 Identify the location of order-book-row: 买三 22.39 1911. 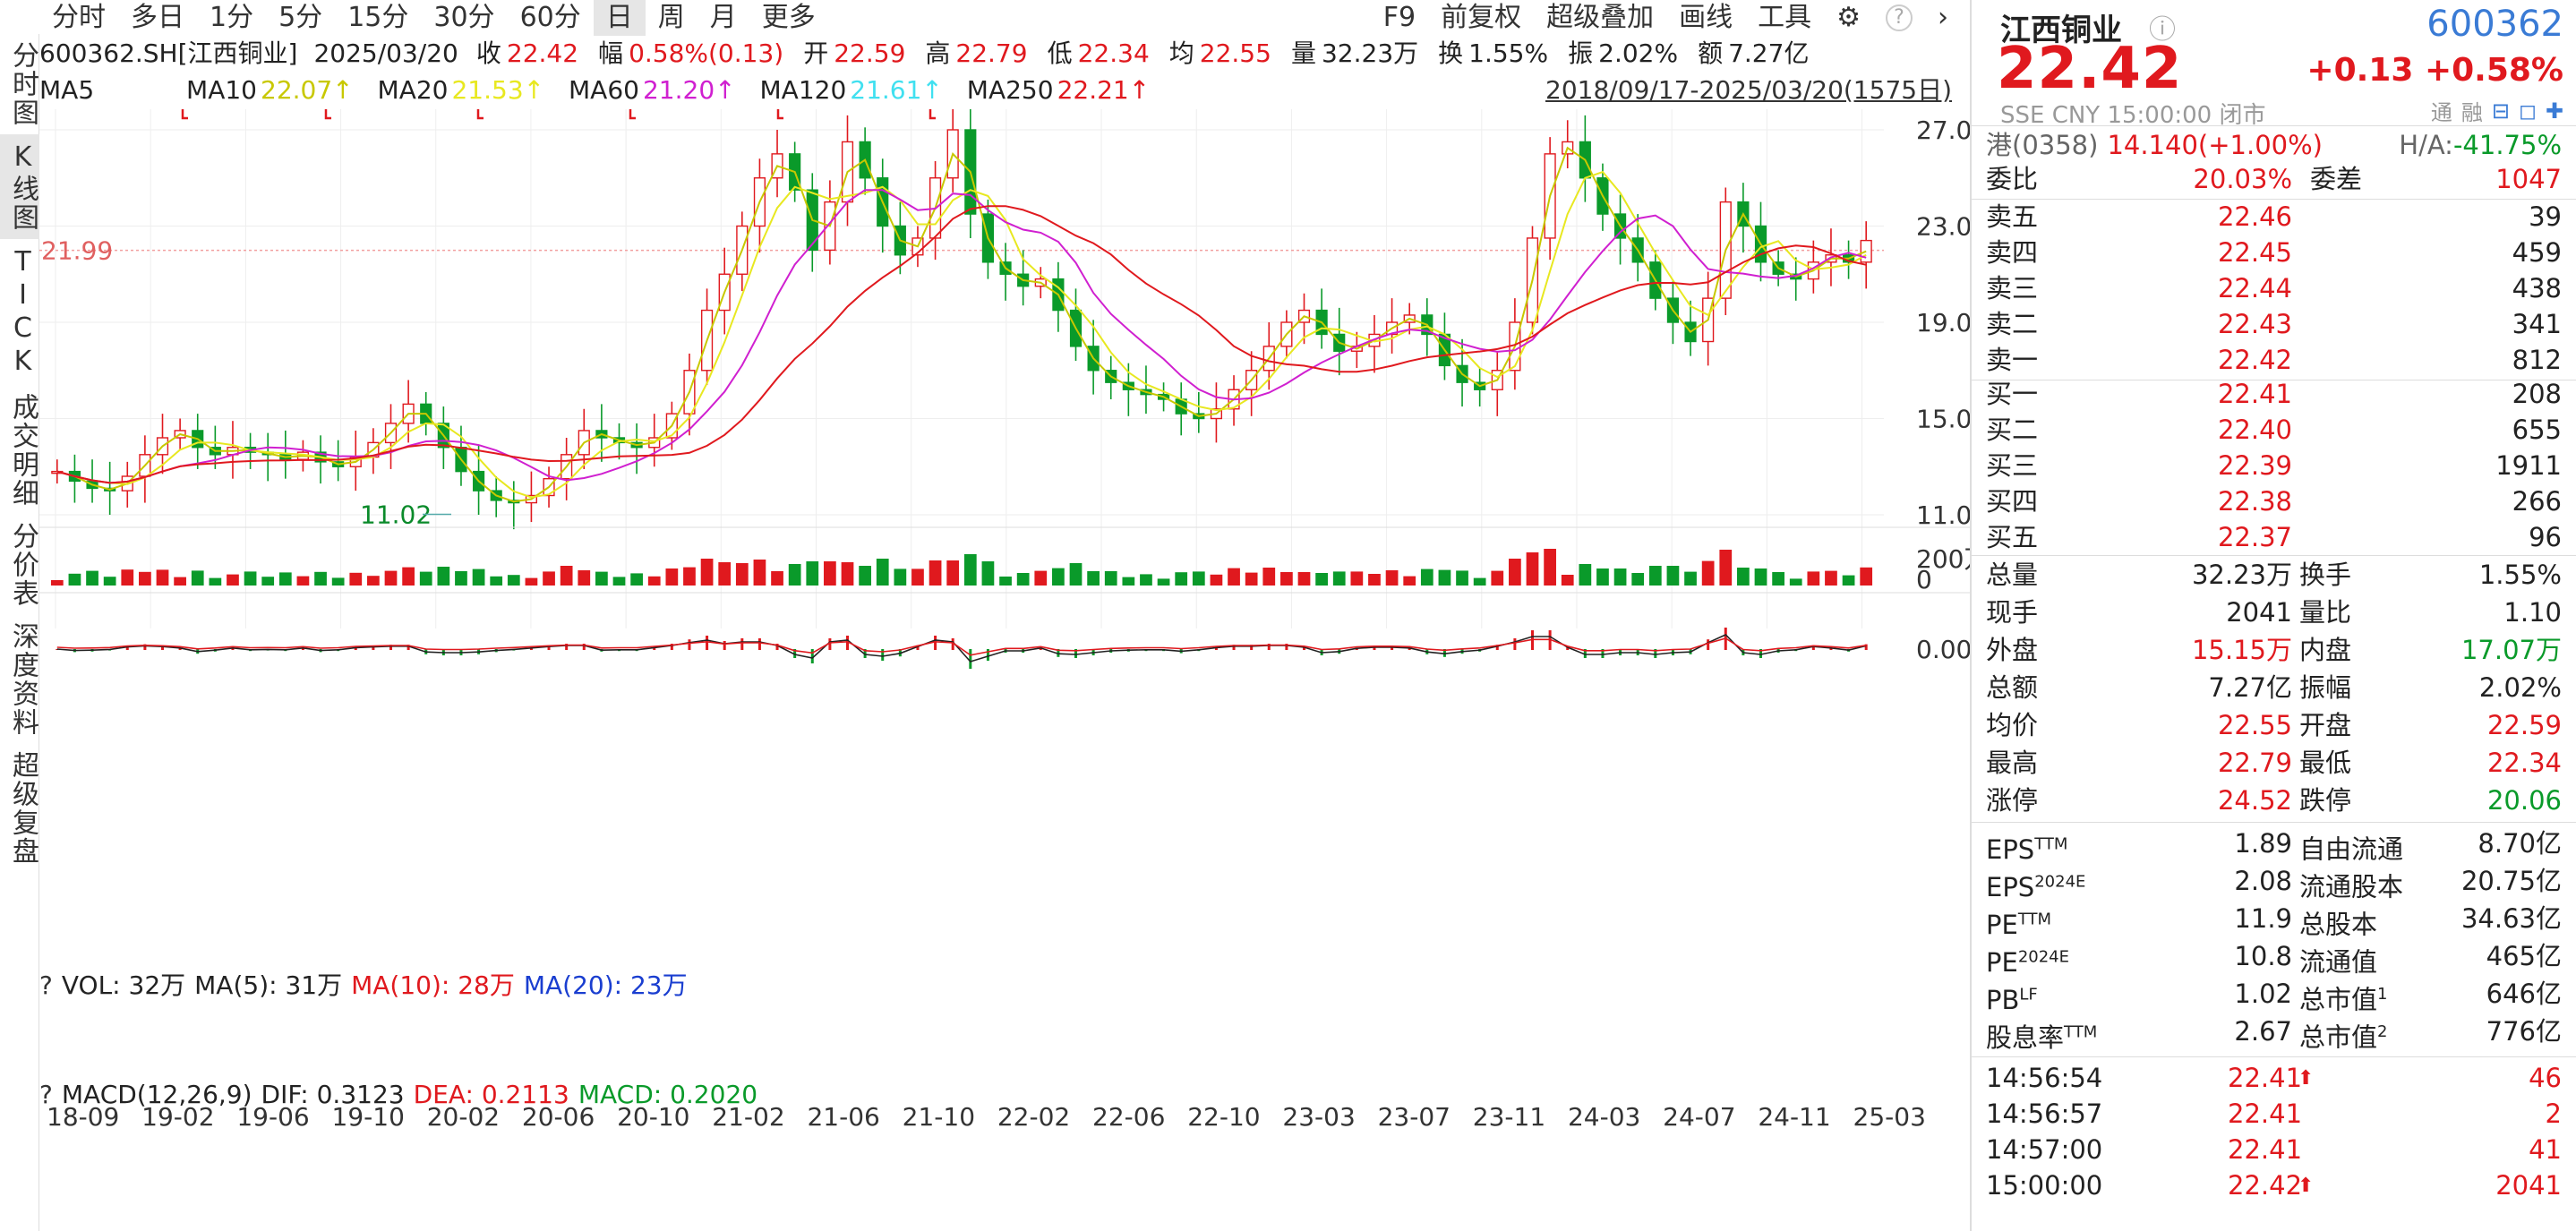
(2274, 466).